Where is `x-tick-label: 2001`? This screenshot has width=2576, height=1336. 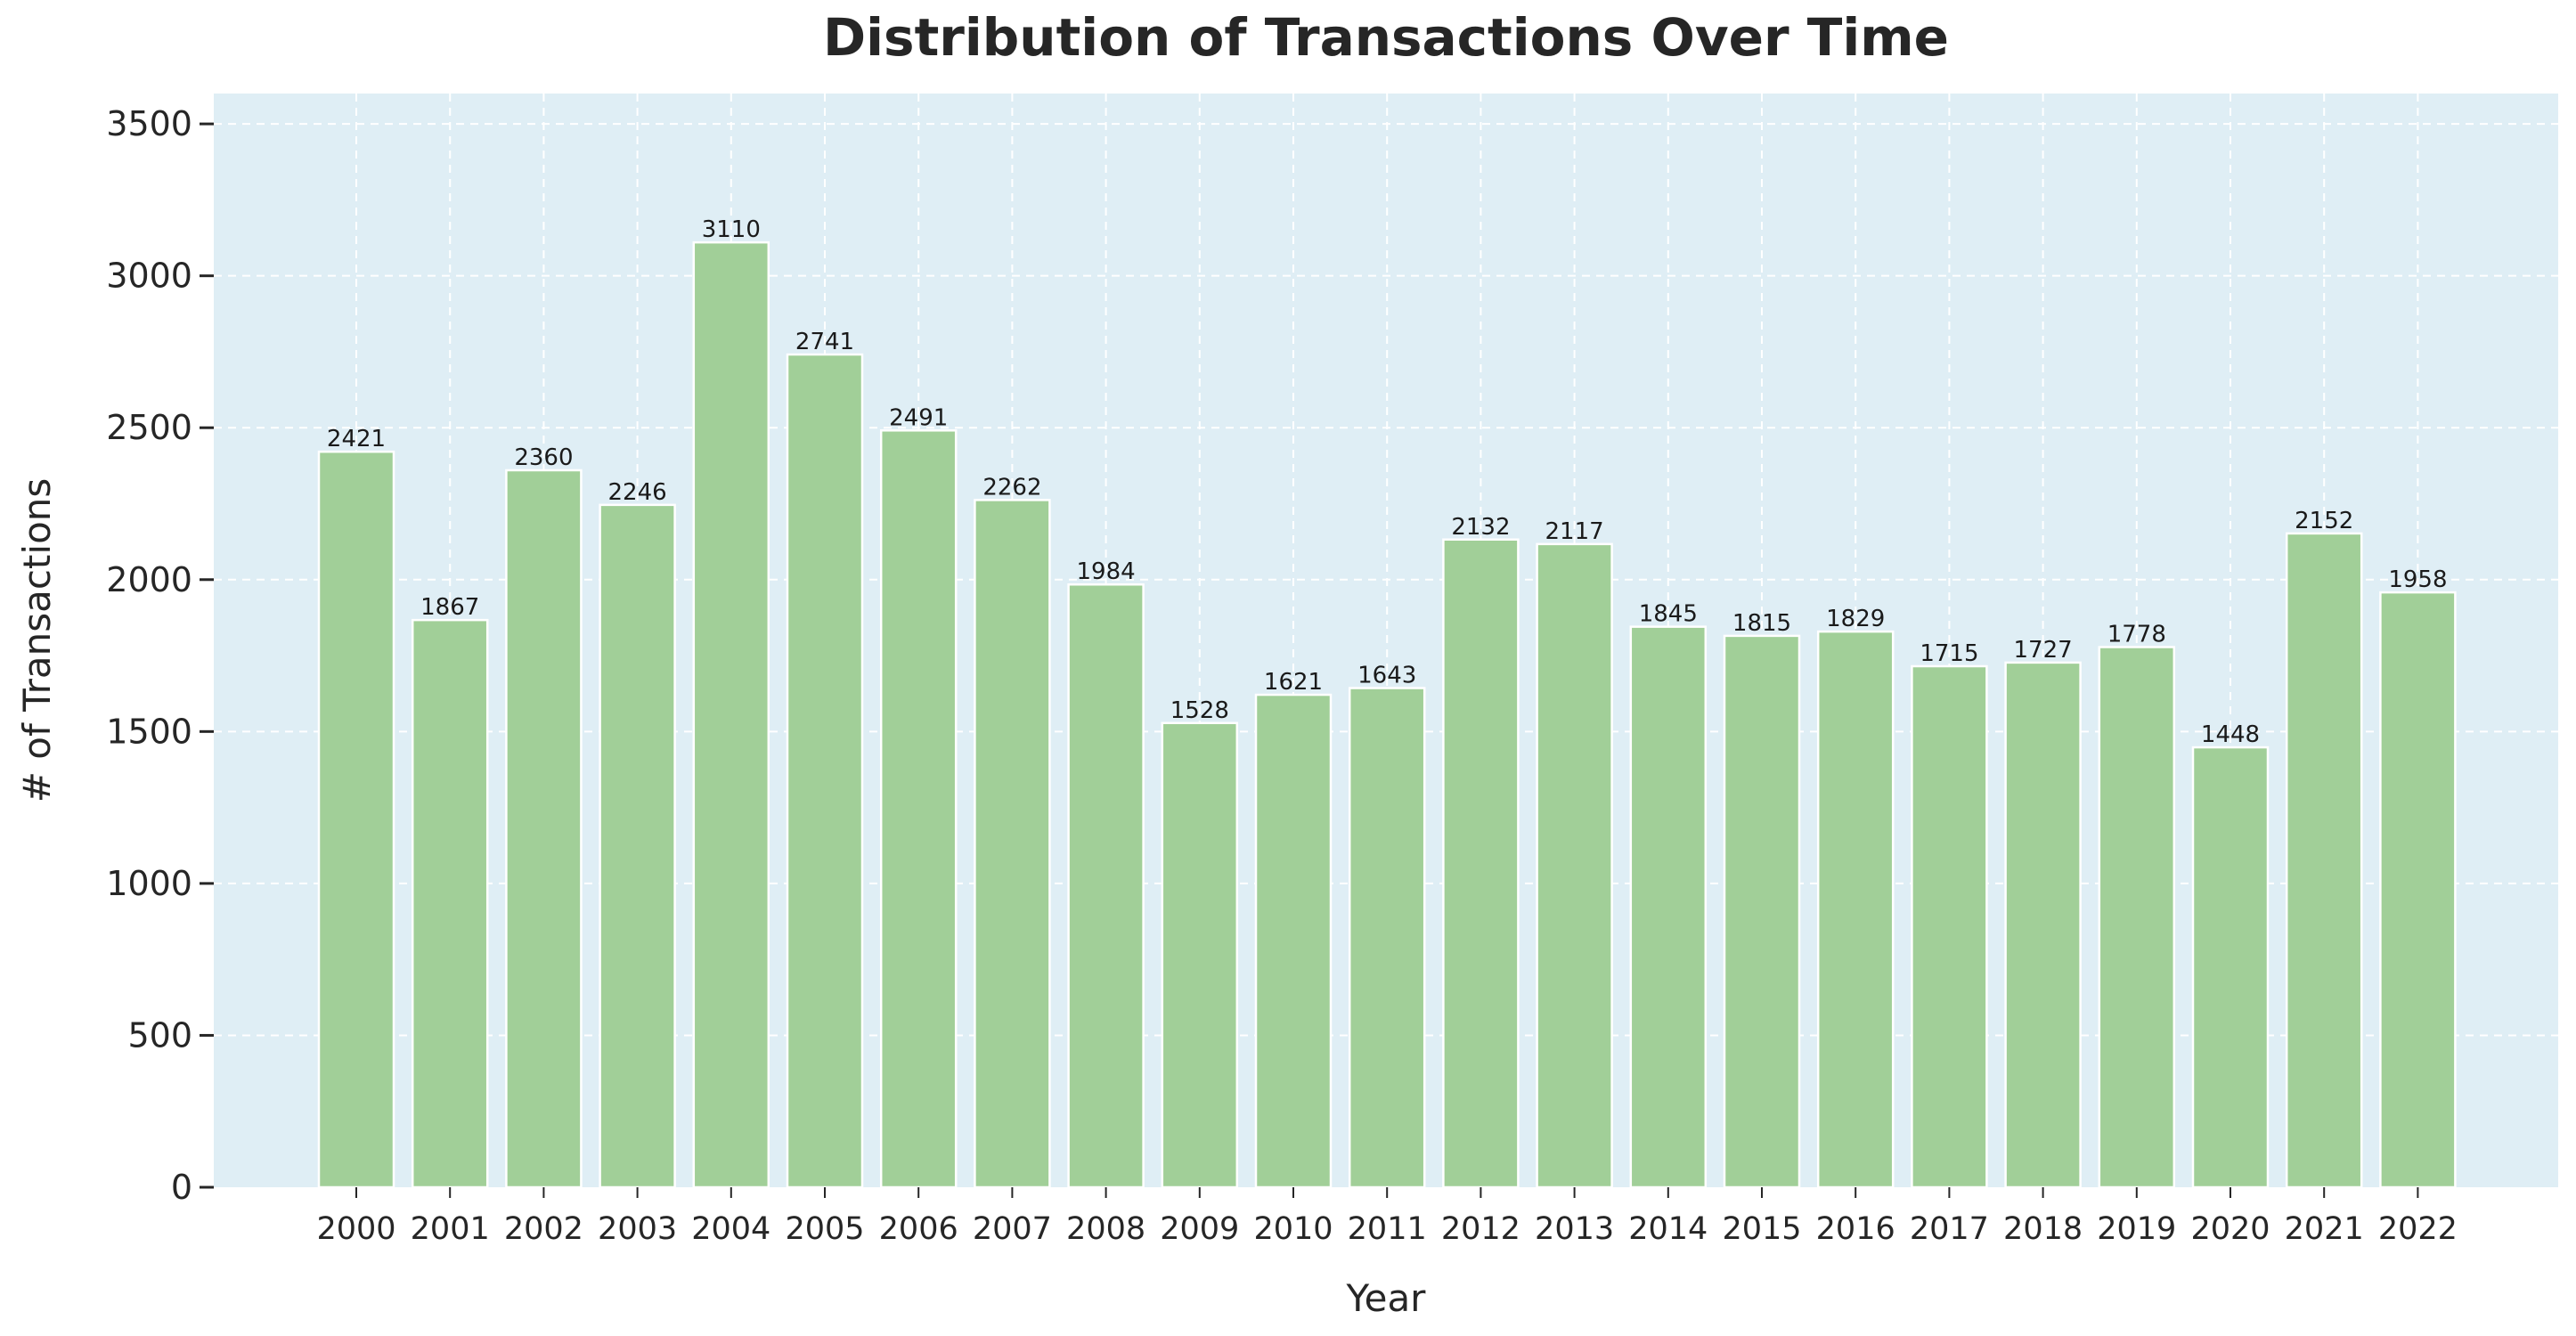
x-tick-label: 2001 is located at coordinates (450, 1229).